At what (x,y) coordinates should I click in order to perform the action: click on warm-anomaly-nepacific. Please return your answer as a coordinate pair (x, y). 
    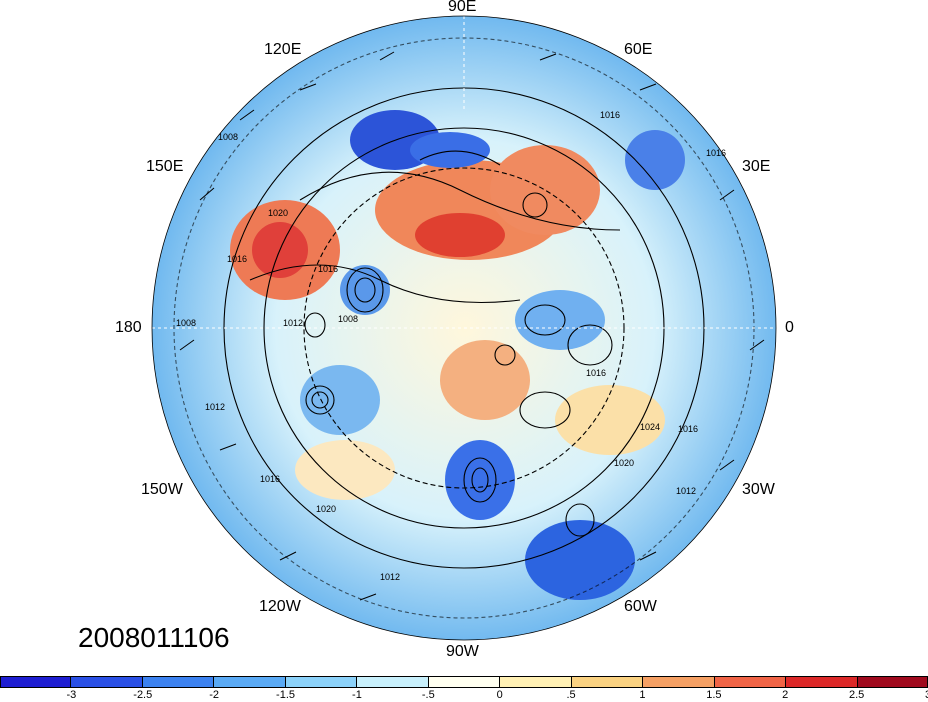
    Looking at the image, I should click on (345, 470).